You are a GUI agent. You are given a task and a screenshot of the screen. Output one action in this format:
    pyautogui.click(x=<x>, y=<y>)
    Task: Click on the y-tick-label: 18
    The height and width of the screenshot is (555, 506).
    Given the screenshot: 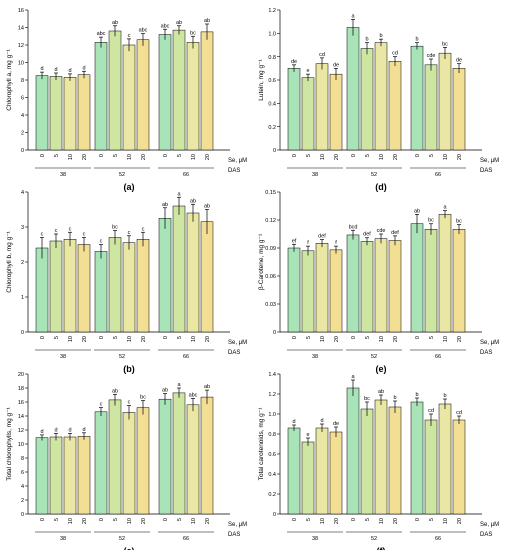 What is the action you would take?
    pyautogui.click(x=21, y=389)
    